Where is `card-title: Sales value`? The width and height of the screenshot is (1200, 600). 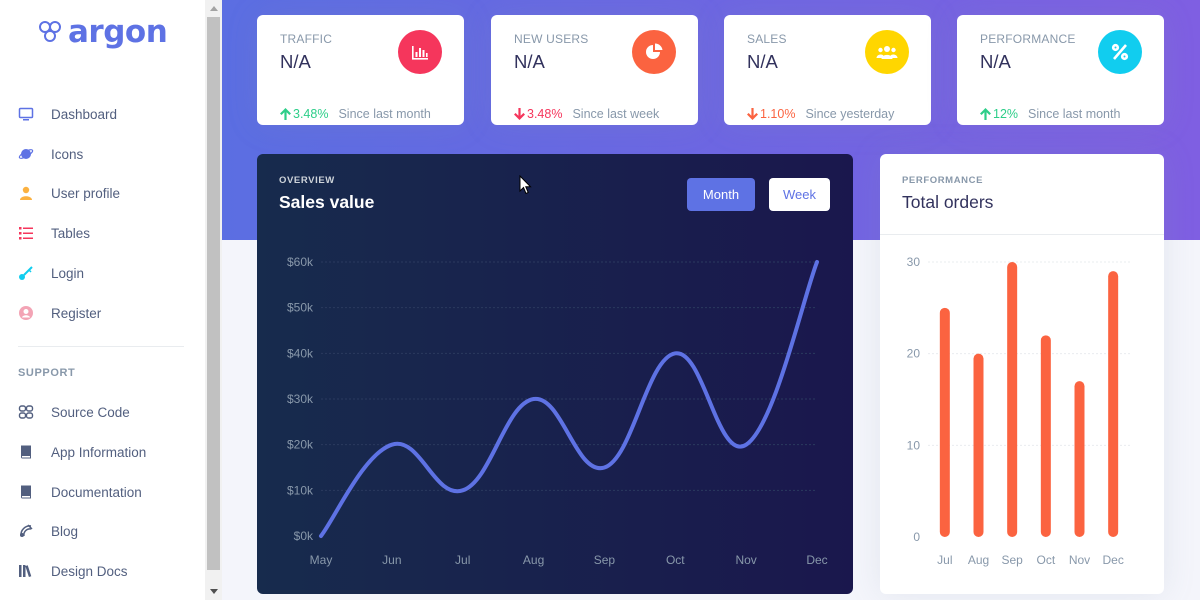 card-title: Sales value is located at coordinates (327, 202).